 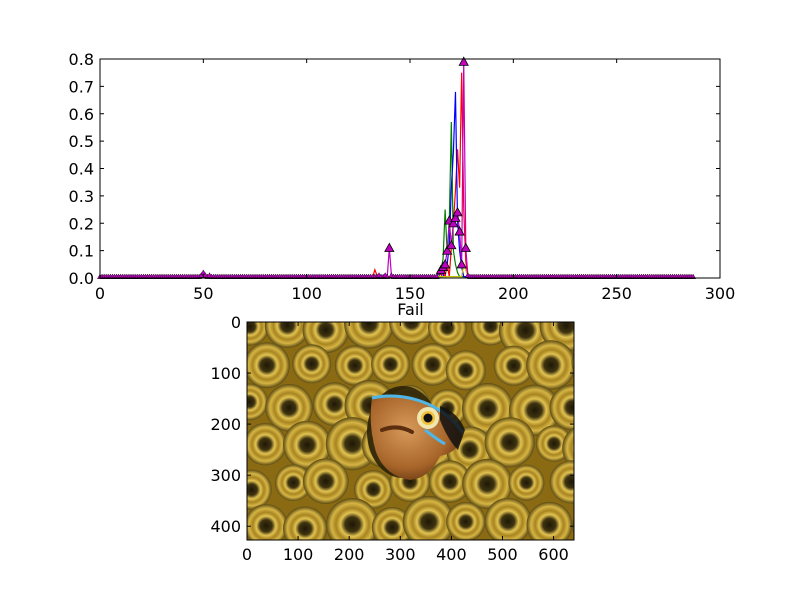 What do you see at coordinates (81, 196) in the screenshot?
I see `y-tick-label: 0.3` at bounding box center [81, 196].